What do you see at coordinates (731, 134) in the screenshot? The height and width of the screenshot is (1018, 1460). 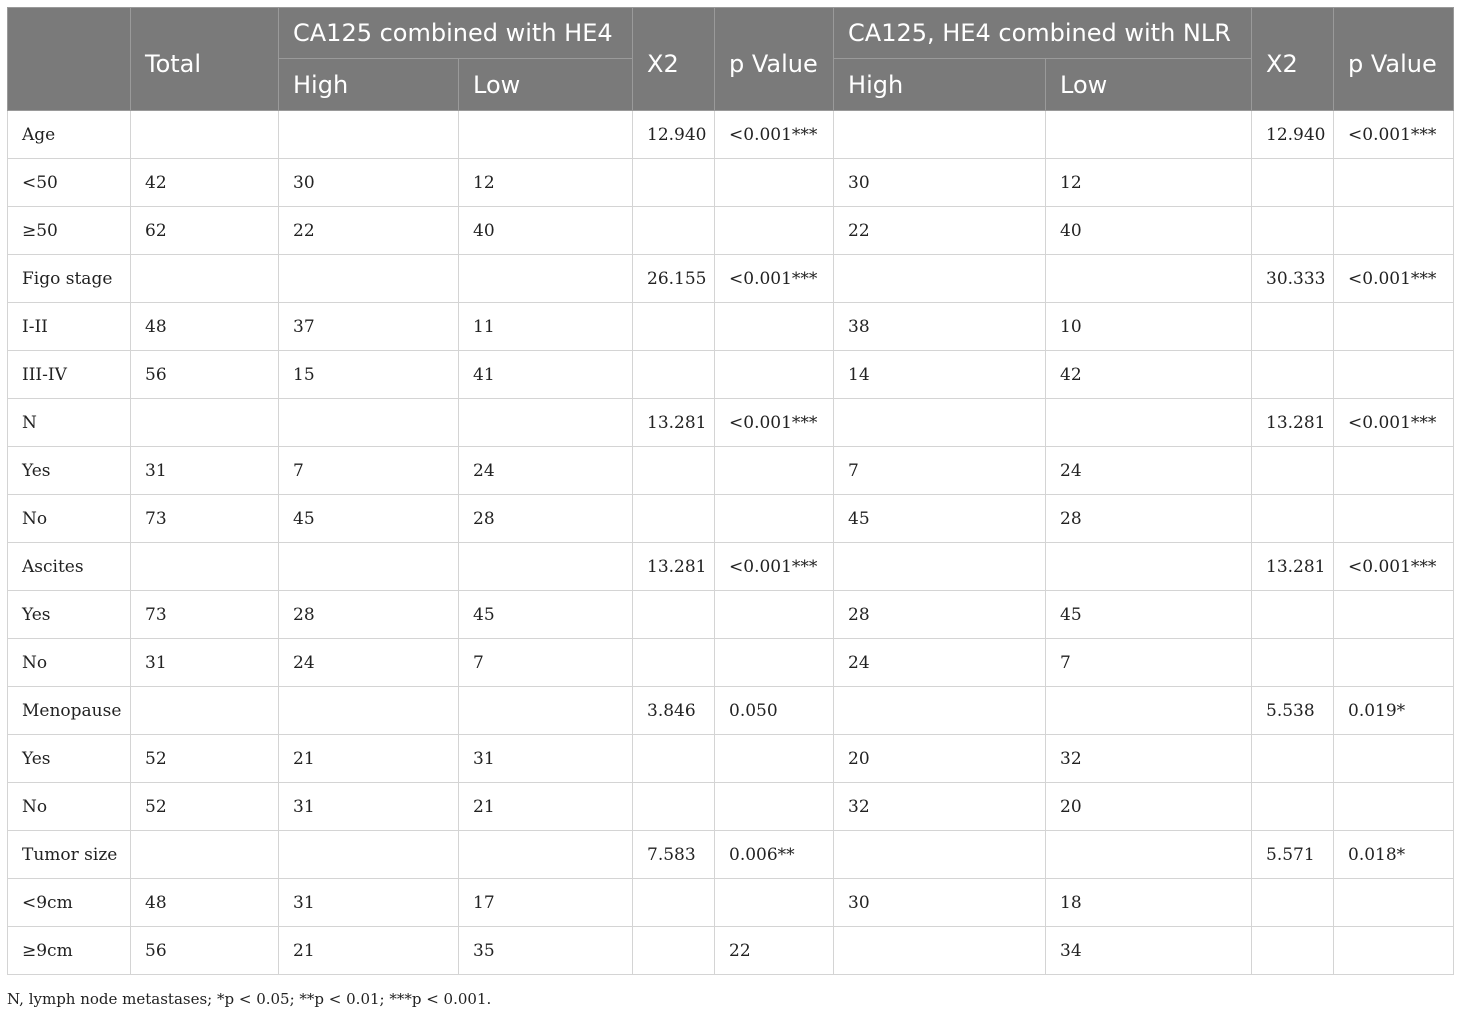 I see `table-row: Age 12.940 <0.001*** 12.940 <0.001***` at bounding box center [731, 134].